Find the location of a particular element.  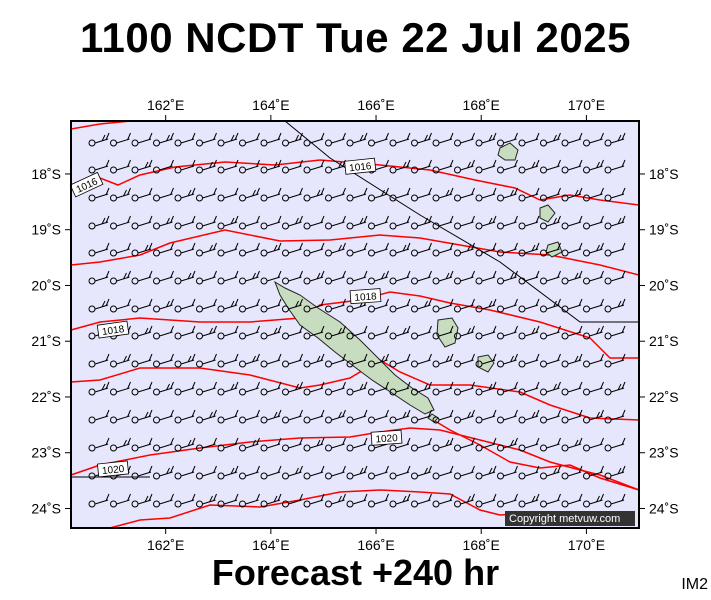

lon-label-bottom: 170˚E is located at coordinates (586, 545).